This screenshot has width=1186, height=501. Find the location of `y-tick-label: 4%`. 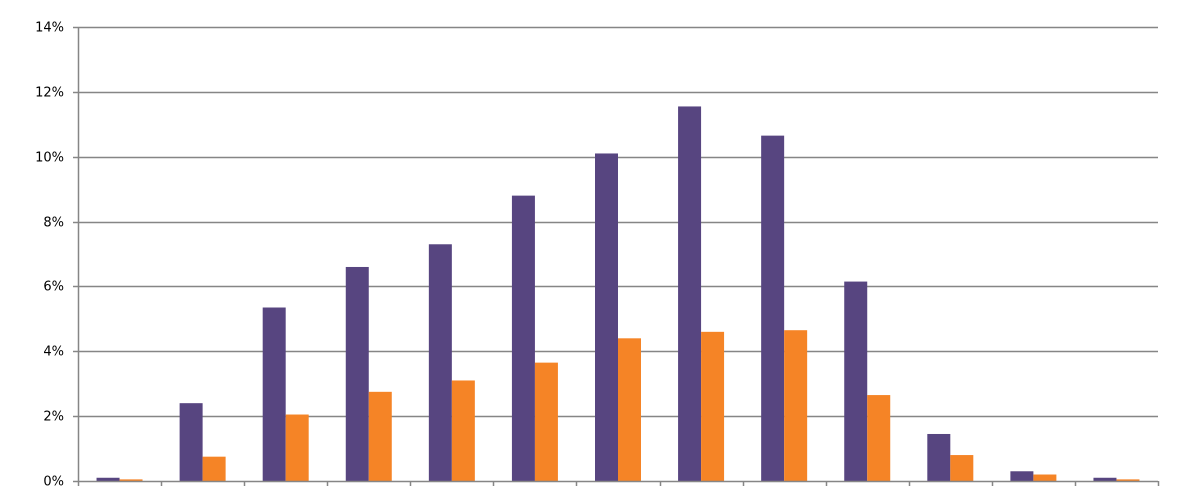

y-tick-label: 4% is located at coordinates (53, 352).